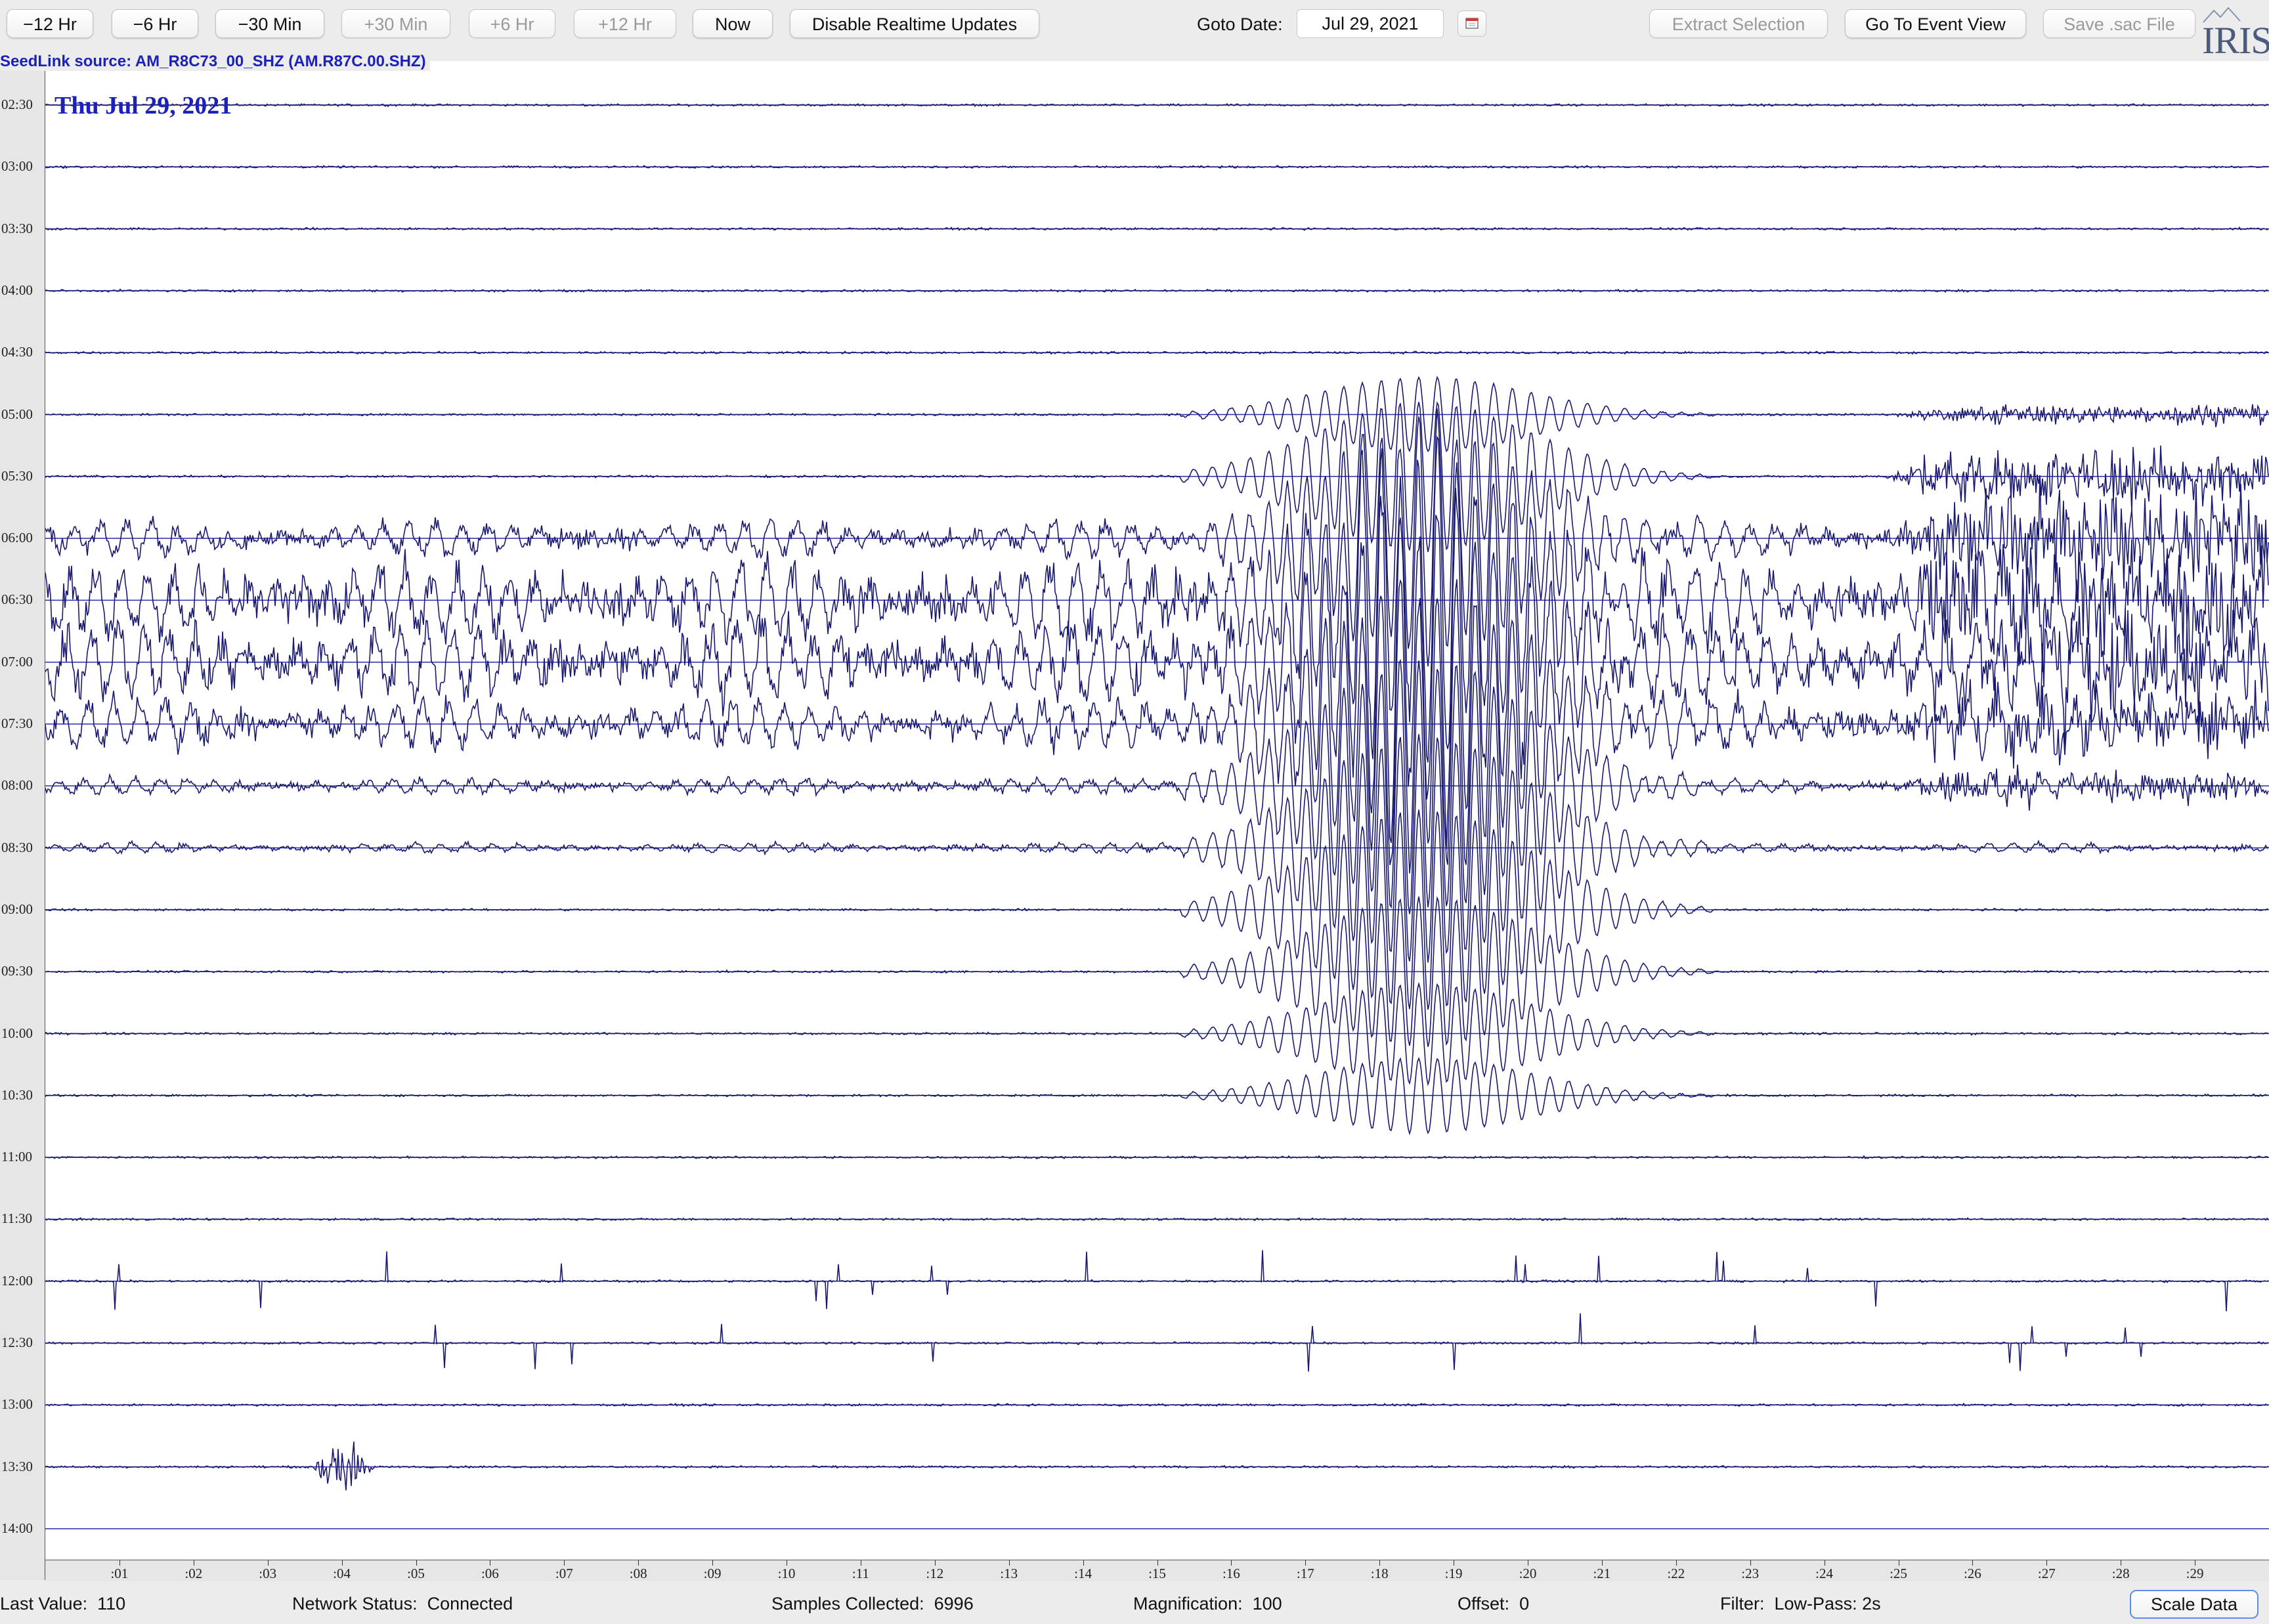  Describe the element at coordinates (1493, 1604) in the screenshot. I see `offset-status: Offset: 0` at that location.